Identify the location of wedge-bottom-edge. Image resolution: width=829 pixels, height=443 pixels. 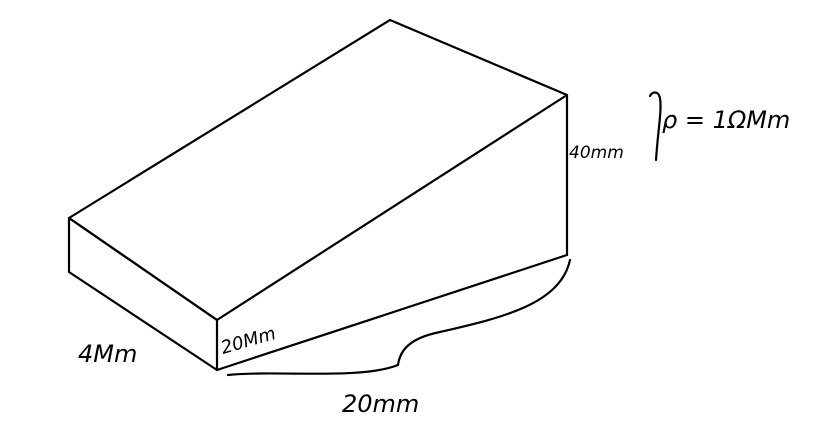
(392, 312).